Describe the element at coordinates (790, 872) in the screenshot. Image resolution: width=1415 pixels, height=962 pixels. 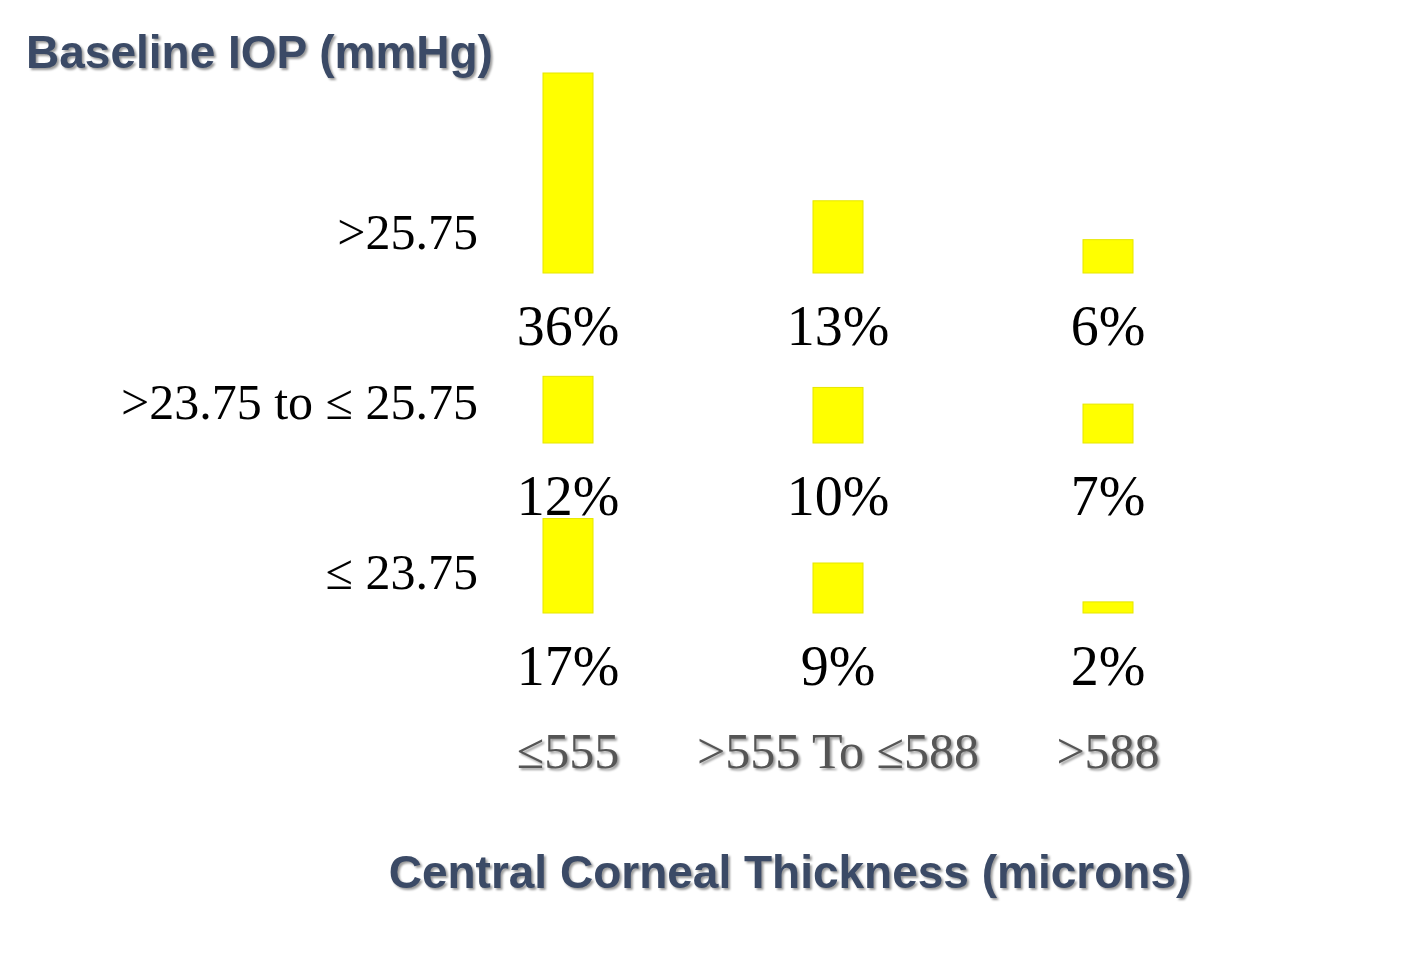
I see `x-axis-title: Central Corneal Thickness (microns)` at that location.